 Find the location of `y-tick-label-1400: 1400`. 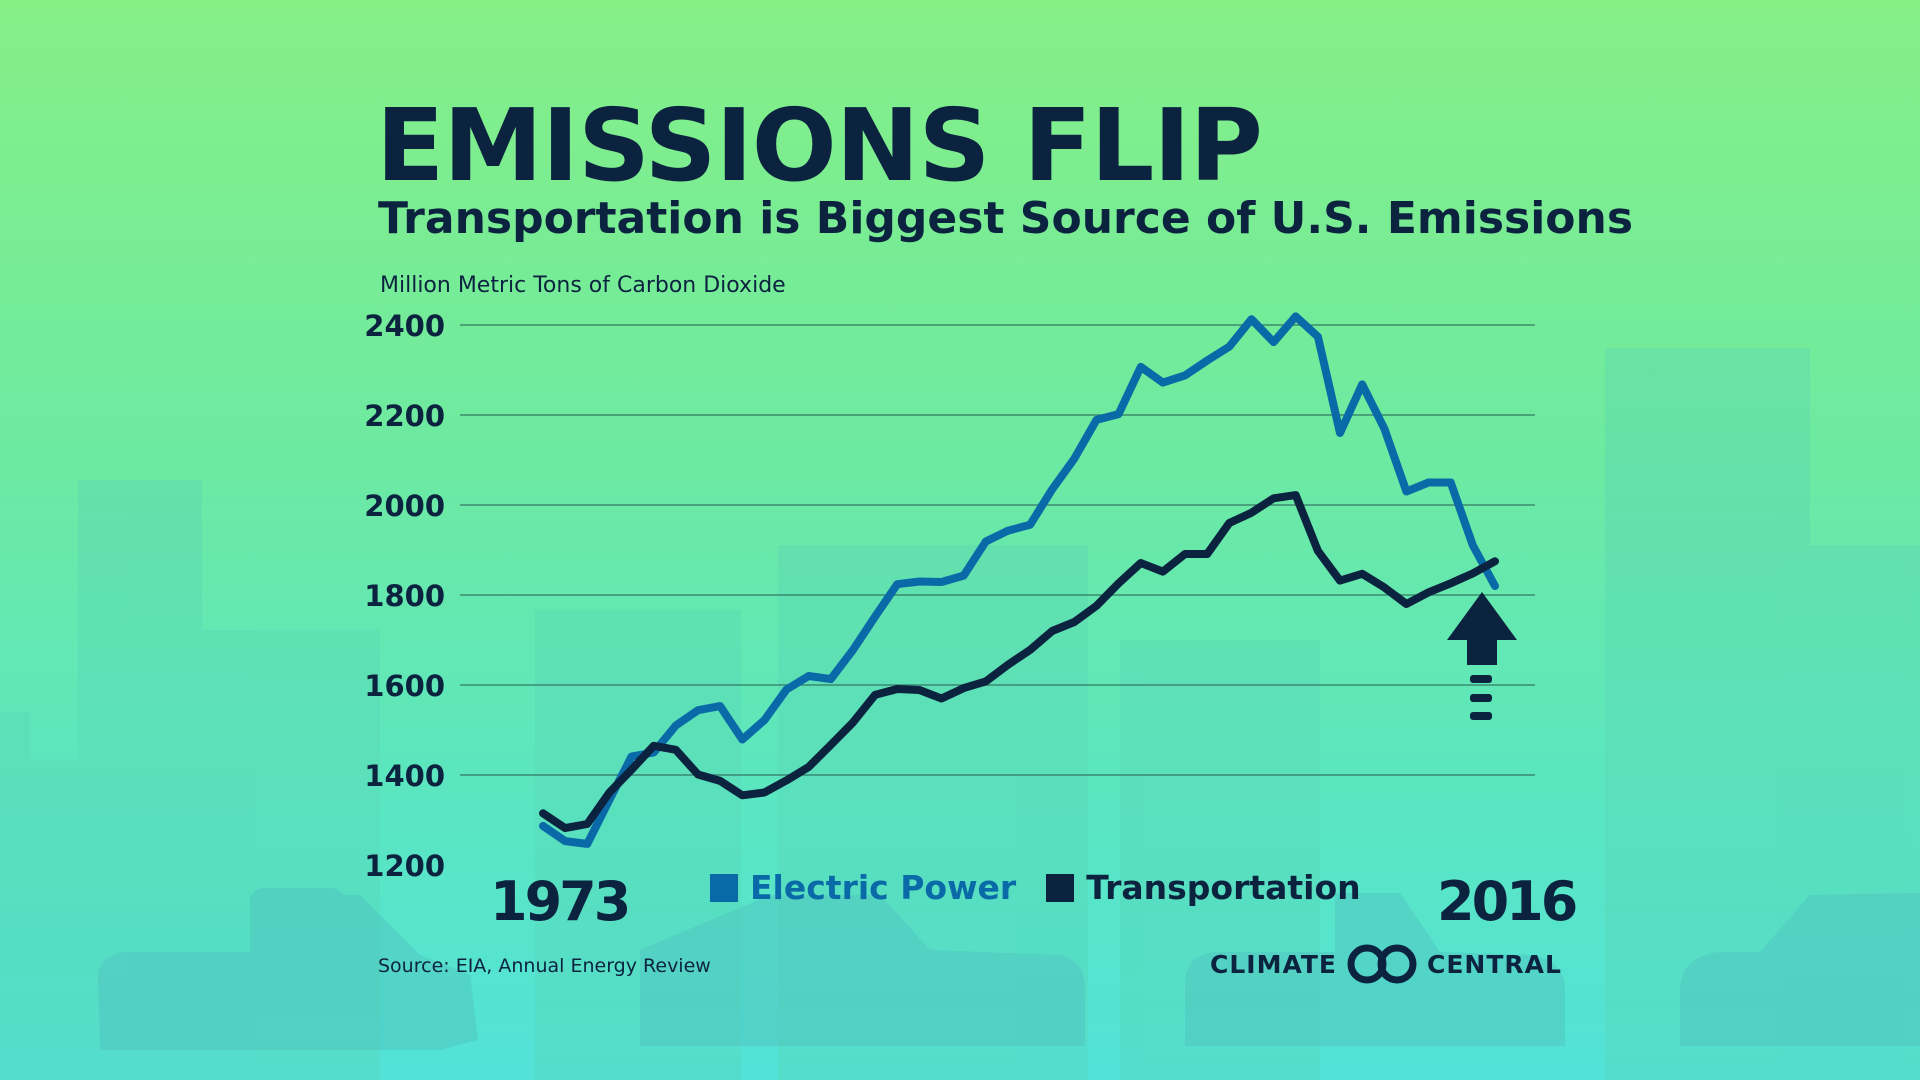

y-tick-label-1400: 1400 is located at coordinates (404, 776).